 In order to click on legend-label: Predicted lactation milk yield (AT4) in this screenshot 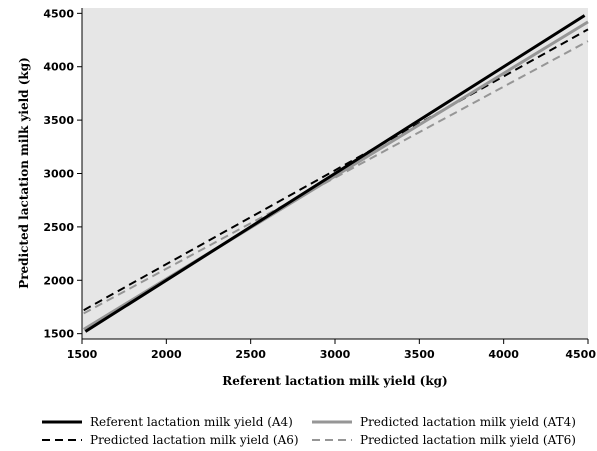, I will do `click(468, 422)`.